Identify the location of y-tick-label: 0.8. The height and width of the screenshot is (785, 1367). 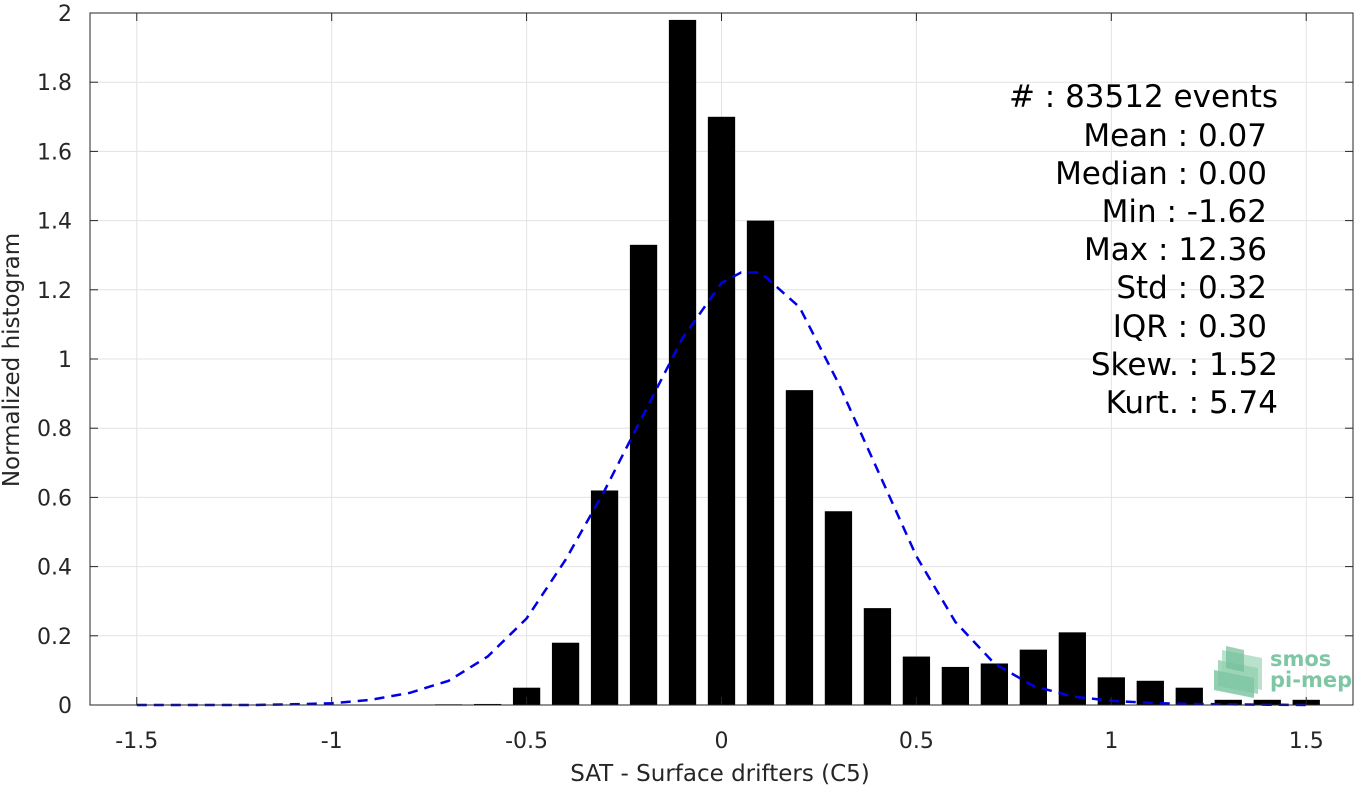
(54, 429).